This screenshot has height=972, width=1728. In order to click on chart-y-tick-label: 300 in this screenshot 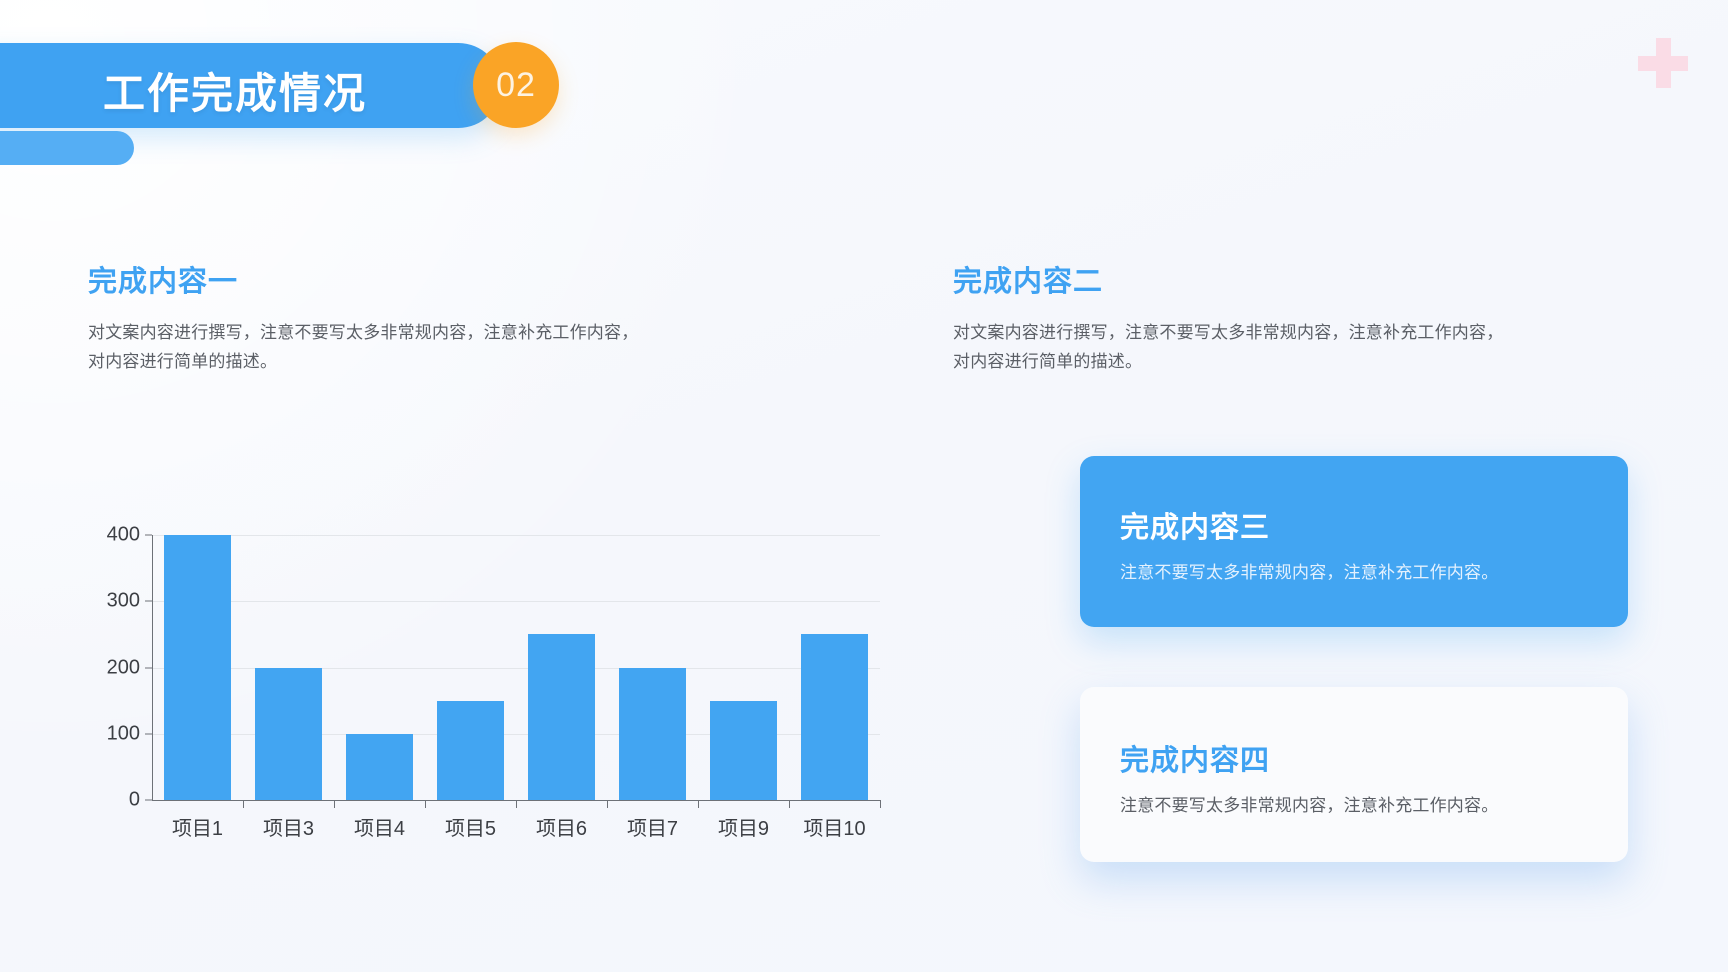, I will do `click(123, 600)`.